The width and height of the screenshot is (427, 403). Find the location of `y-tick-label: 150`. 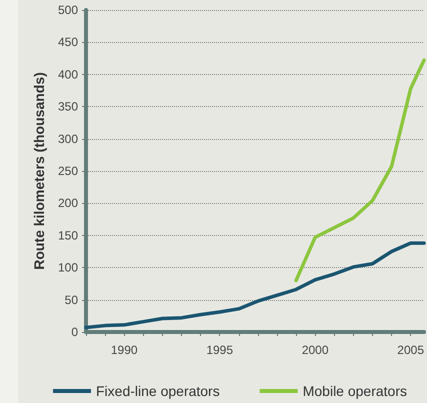

y-tick-label: 150 is located at coordinates (68, 235).